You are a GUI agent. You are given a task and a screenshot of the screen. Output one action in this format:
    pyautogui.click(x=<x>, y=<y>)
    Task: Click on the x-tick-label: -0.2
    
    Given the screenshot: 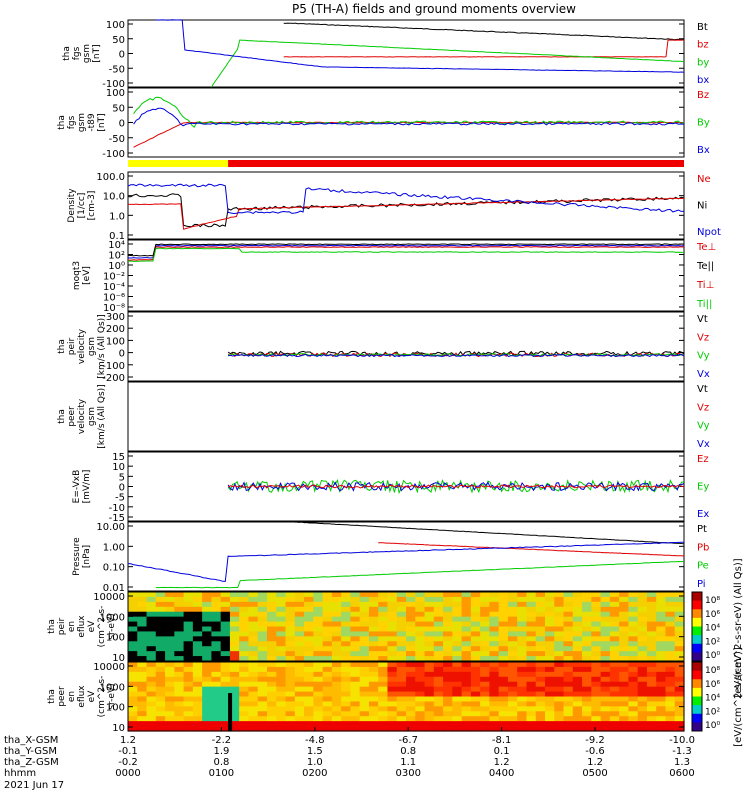 What is the action you would take?
    pyautogui.click(x=128, y=762)
    